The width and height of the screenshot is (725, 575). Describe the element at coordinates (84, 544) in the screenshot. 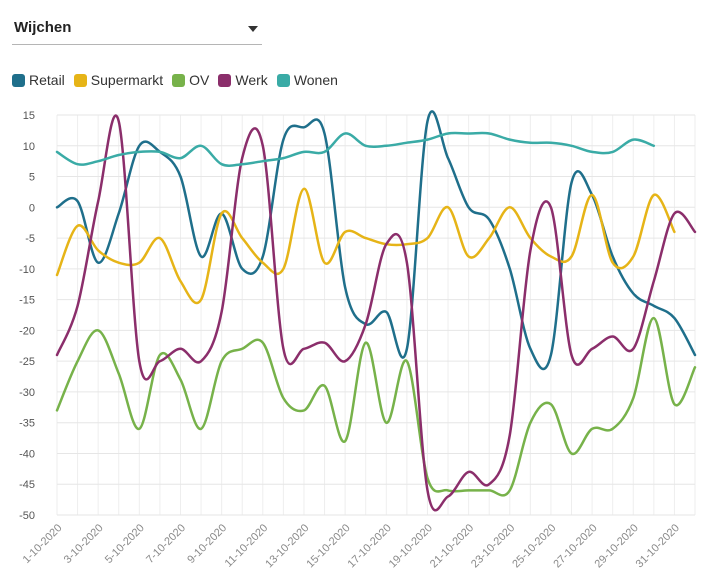

I see `x-tick-label: 3-10-2020` at that location.